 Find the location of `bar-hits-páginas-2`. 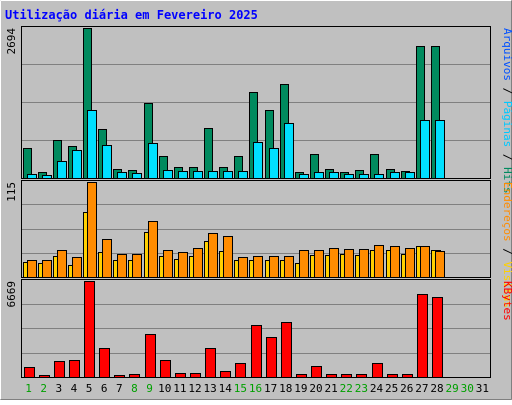

bar-hits-páginas-2 is located at coordinates (47, 177).